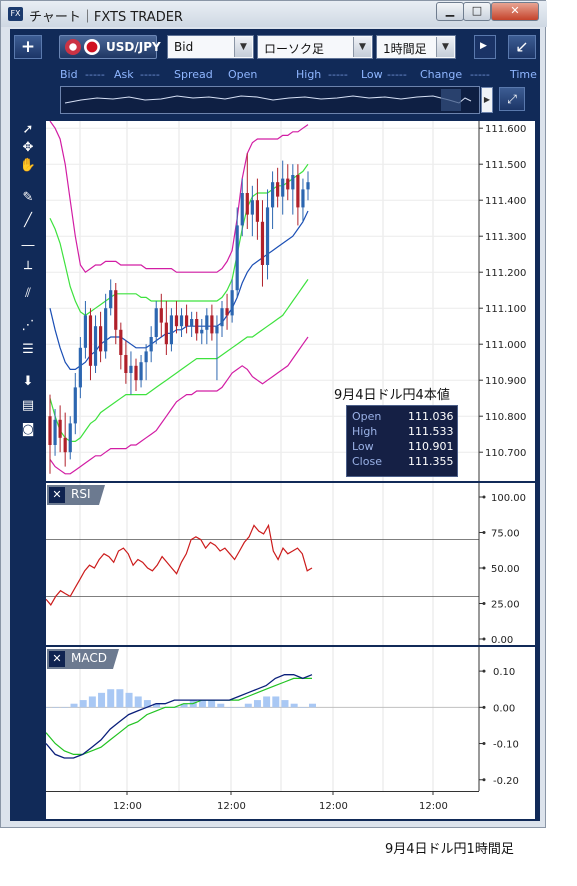 Image resolution: width=577 pixels, height=886 pixels. What do you see at coordinates (505, 534) in the screenshot?
I see `rsi-axis-label: 75.00` at bounding box center [505, 534].